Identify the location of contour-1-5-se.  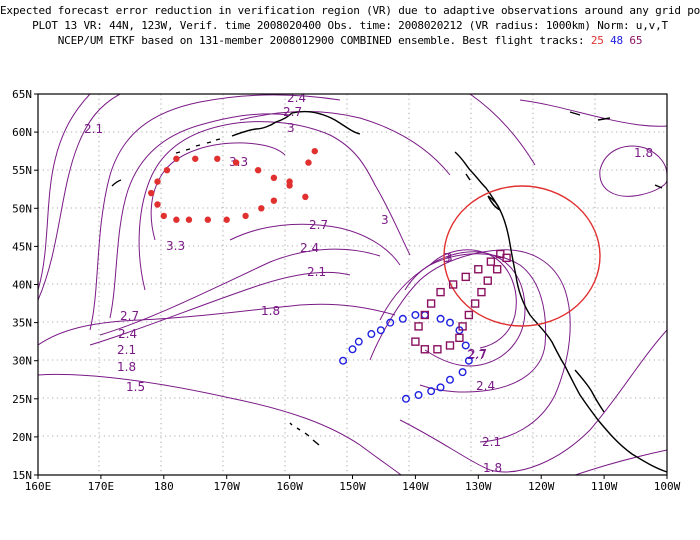
(620, 462).